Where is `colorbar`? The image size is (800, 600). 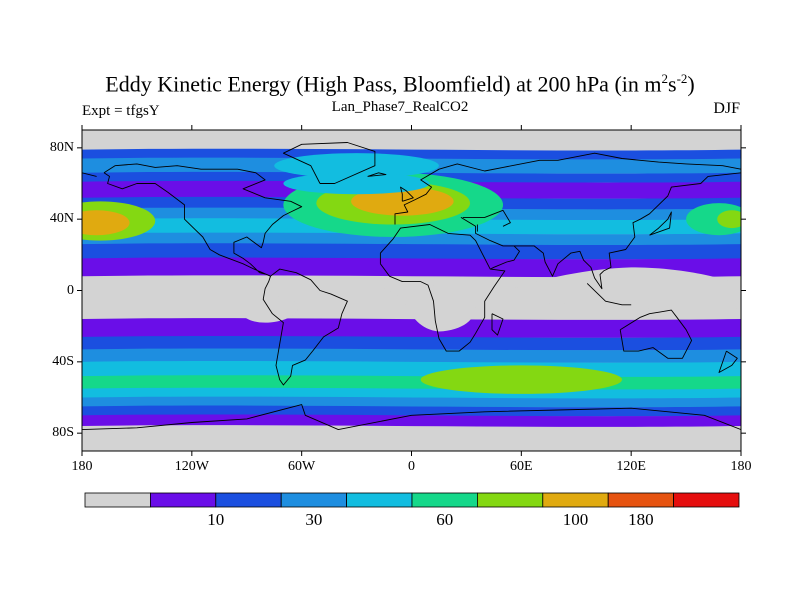
colorbar is located at coordinates (412, 500).